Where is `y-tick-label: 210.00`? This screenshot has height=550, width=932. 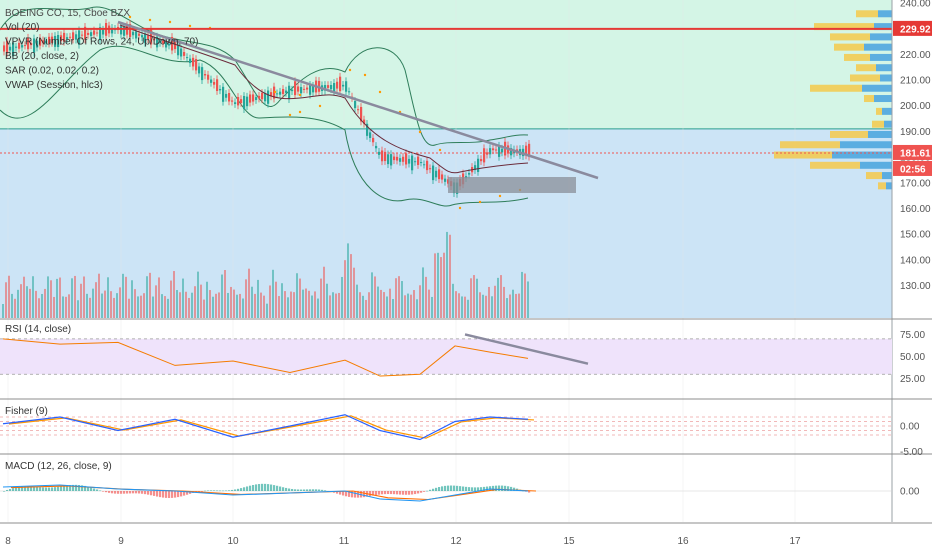
y-tick-label: 210.00 is located at coordinates (915, 81).